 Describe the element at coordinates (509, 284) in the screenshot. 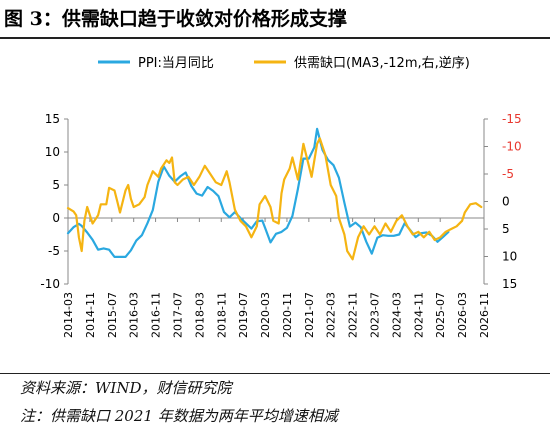

I see `right-tick-label: 15` at that location.